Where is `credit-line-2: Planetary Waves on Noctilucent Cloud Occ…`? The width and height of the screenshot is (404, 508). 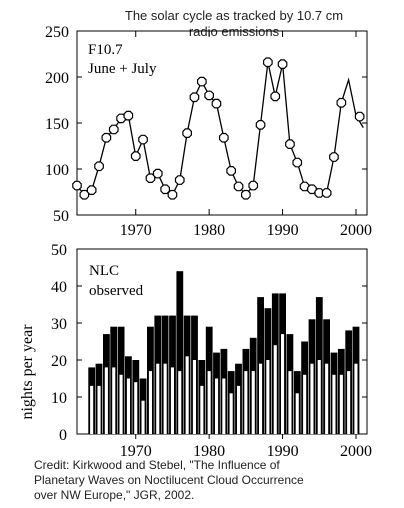 credit-line-2: Planetary Waves on Noctilucent Cloud Occ… is located at coordinates (169, 480).